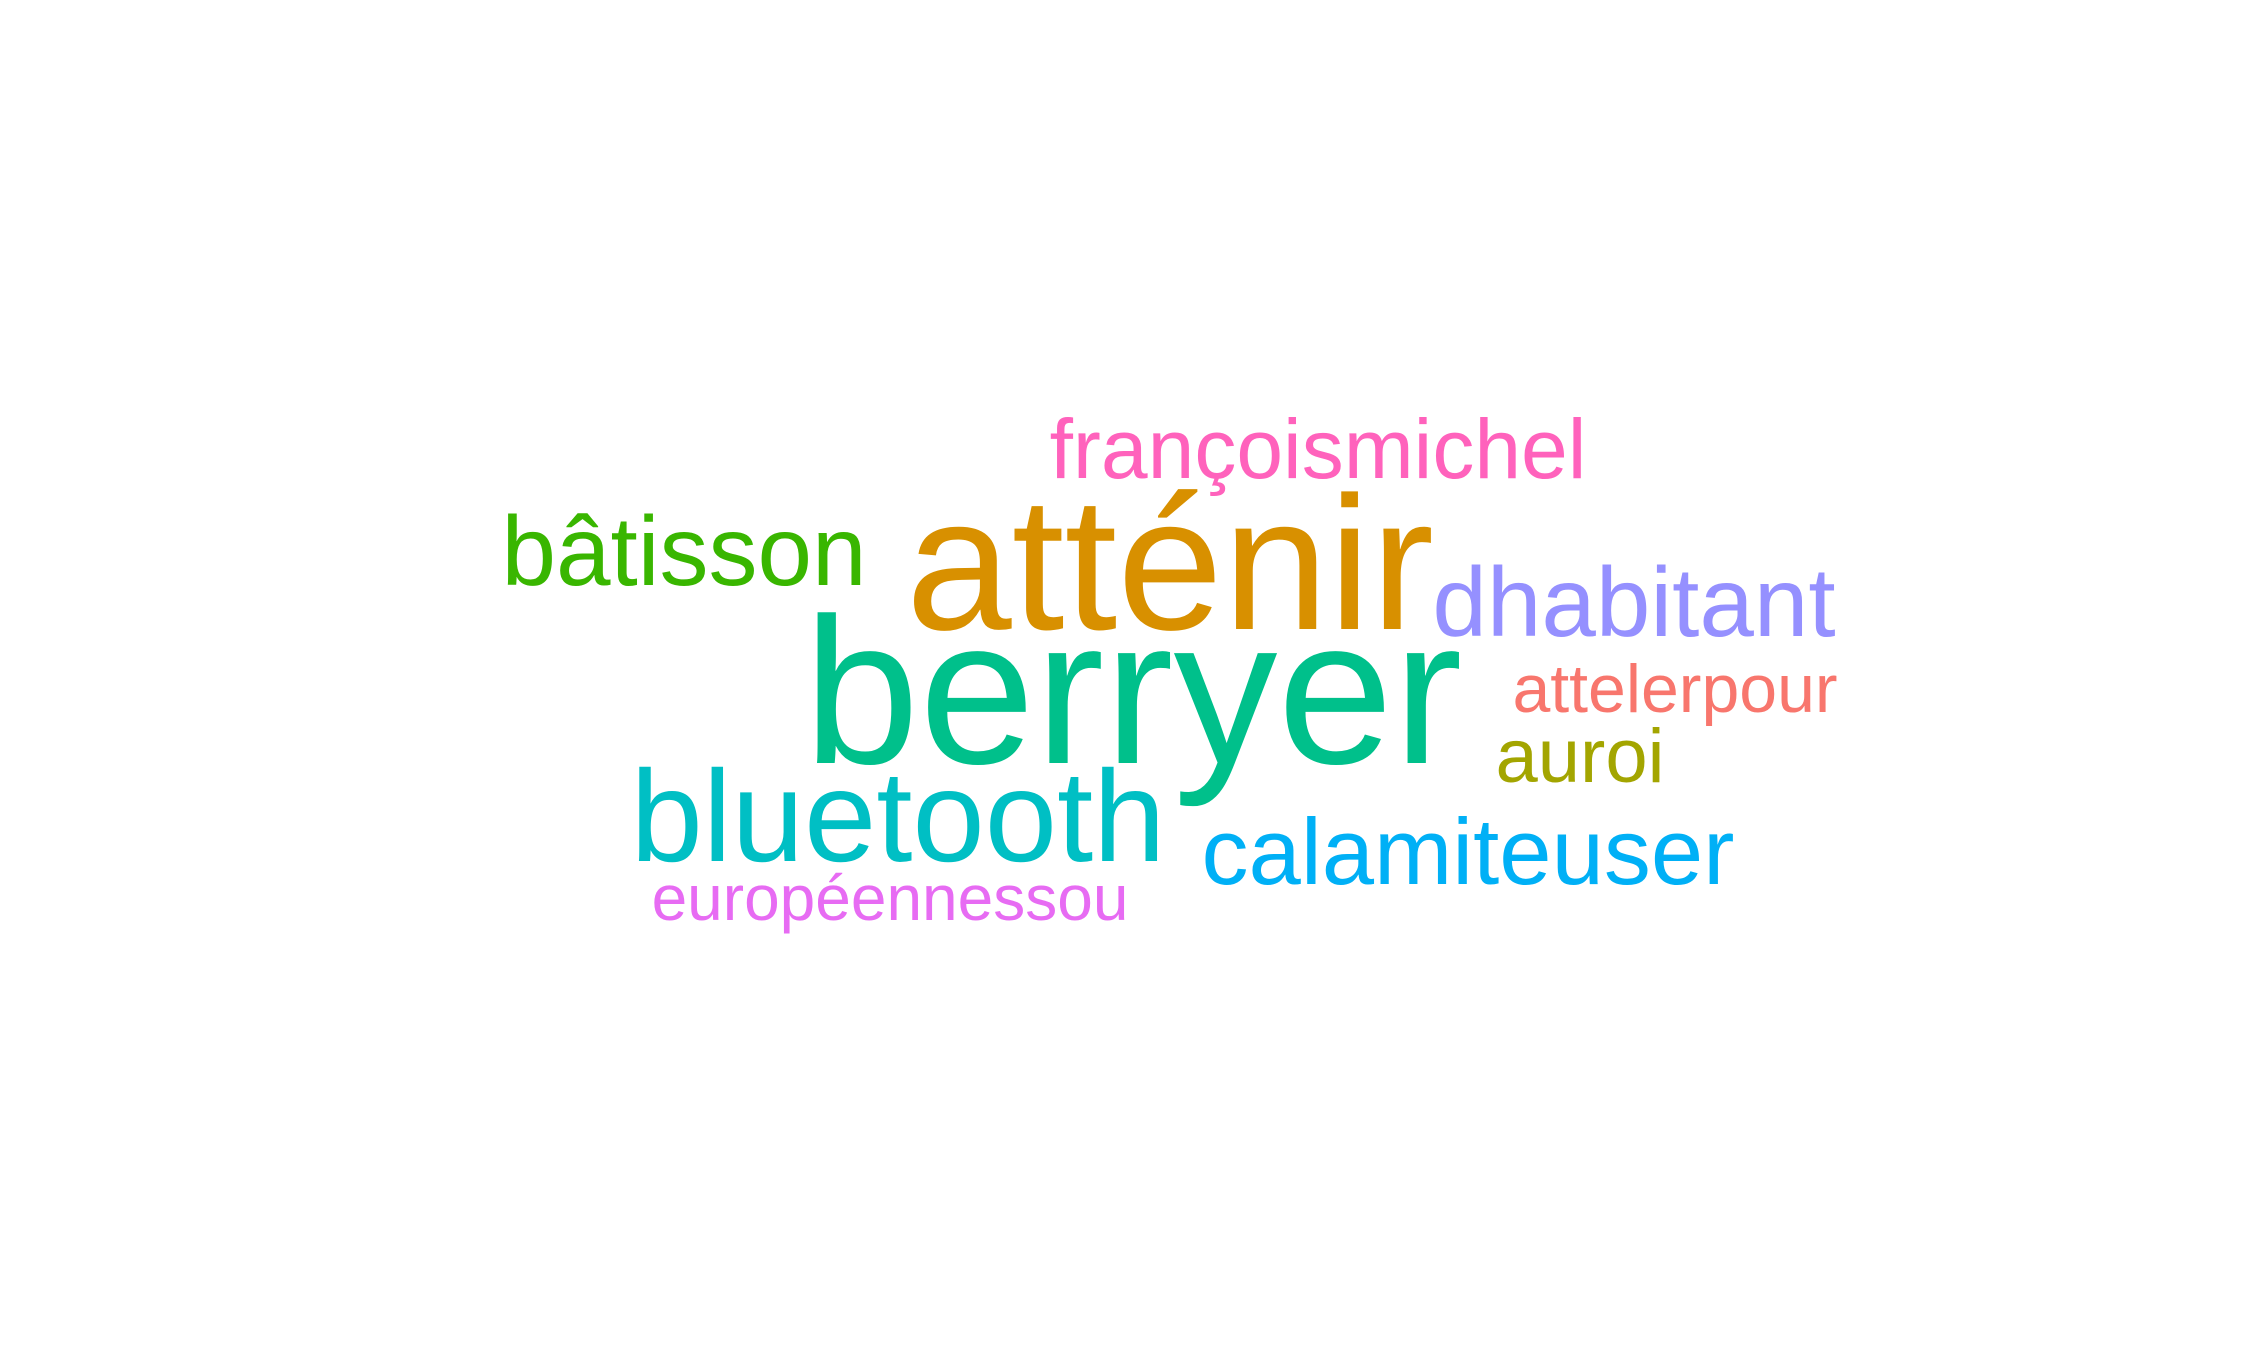 Image resolution: width=2246 pixels, height=1350 pixels. Describe the element at coordinates (898, 816) in the screenshot. I see `word-bluetooth: bluetooth` at that location.